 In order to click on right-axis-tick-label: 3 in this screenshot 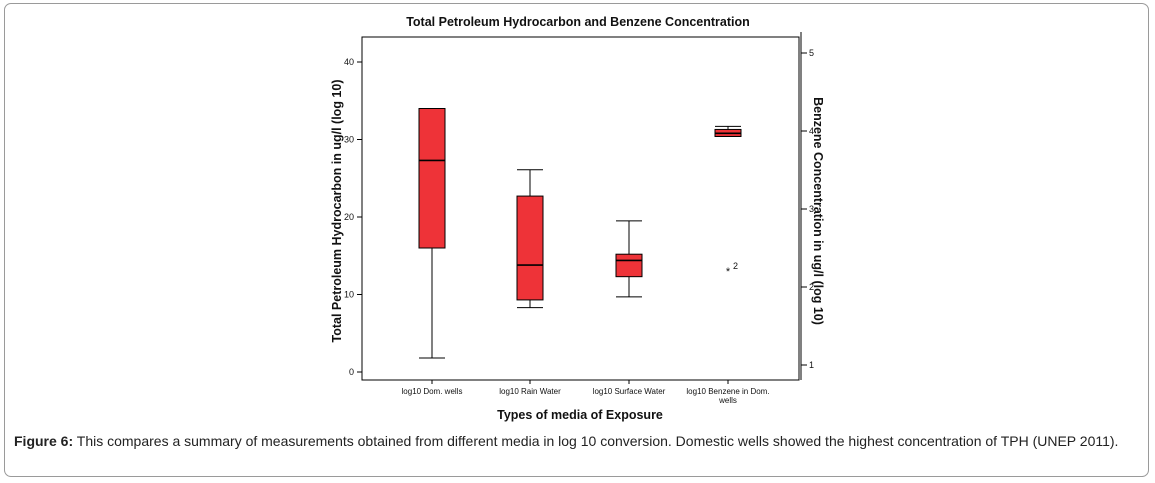, I will do `click(811, 209)`.